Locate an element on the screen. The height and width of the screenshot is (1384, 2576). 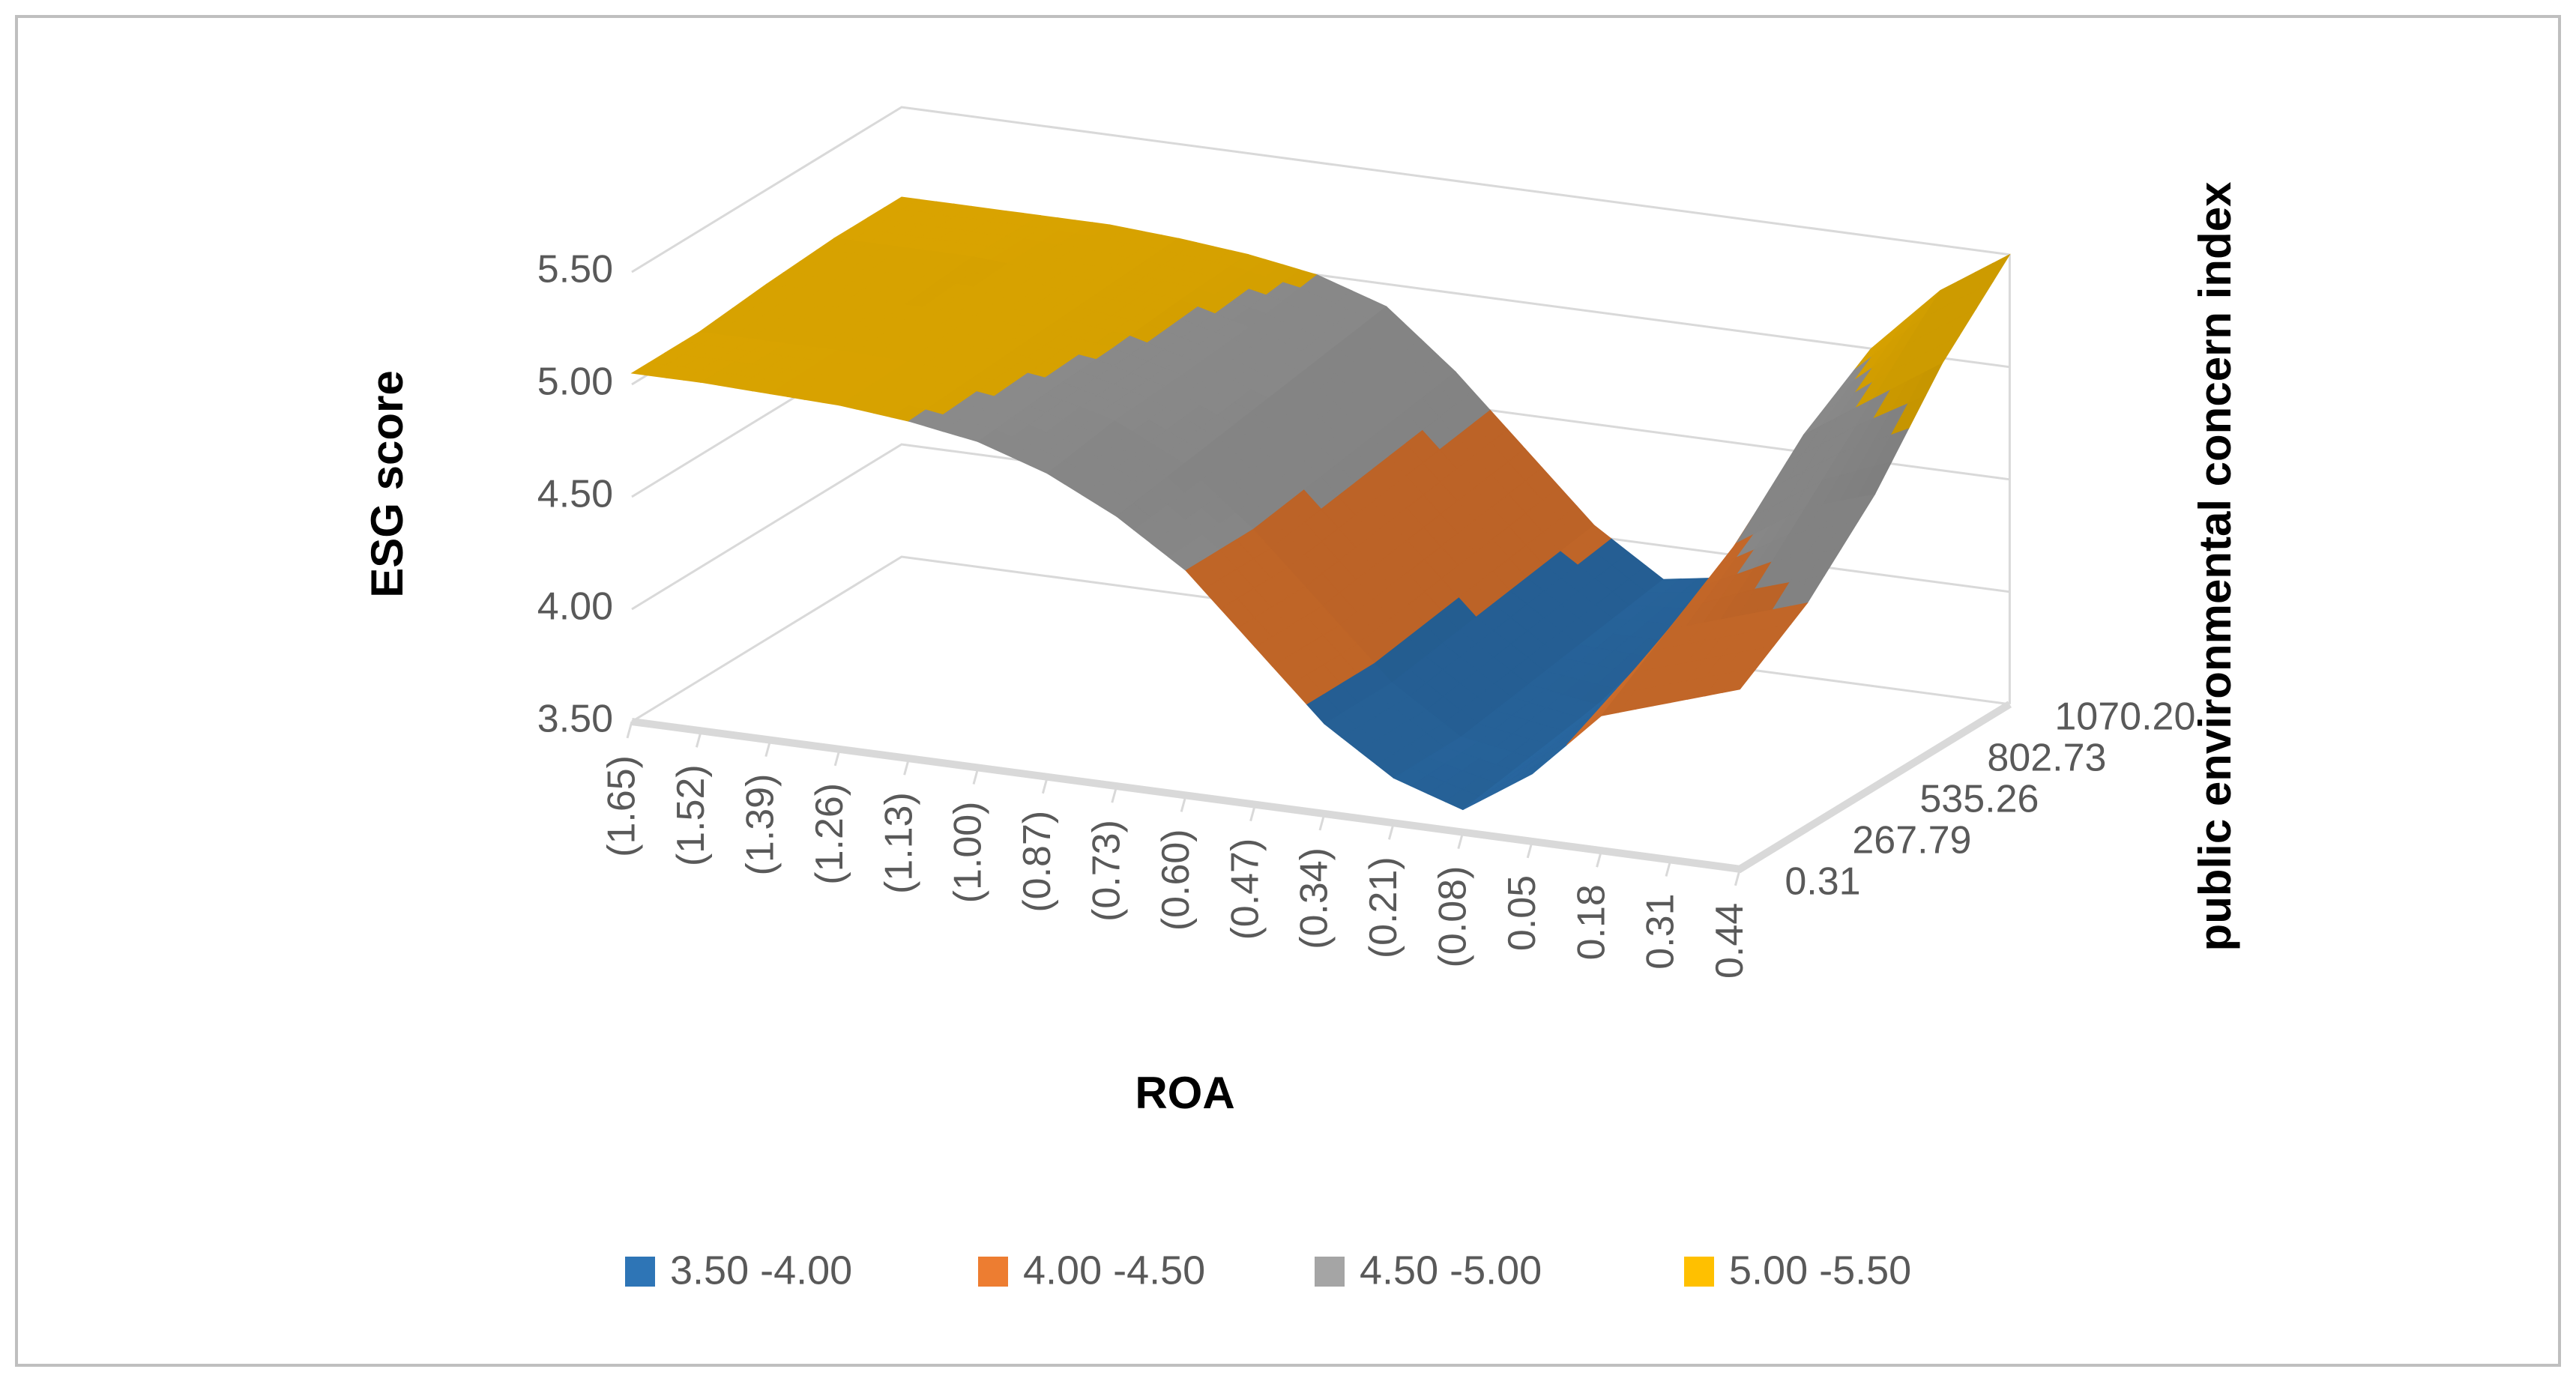
x-tick-label: (1.65) is located at coordinates (622, 806).